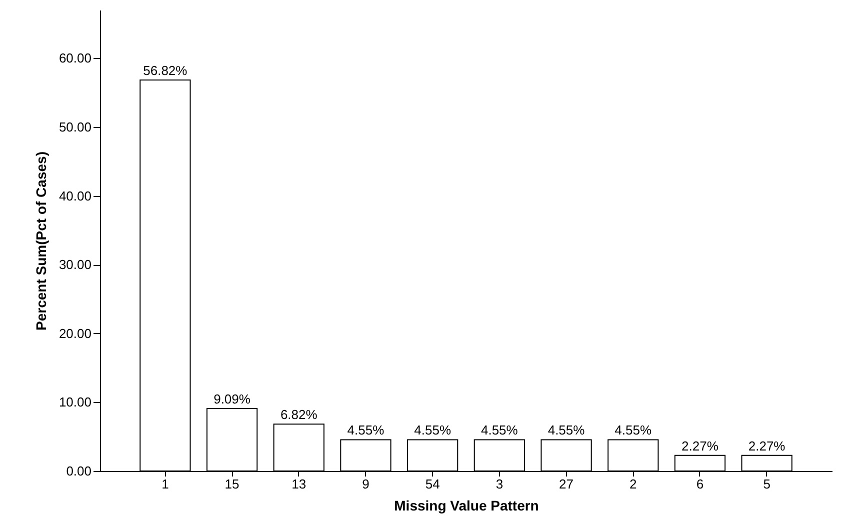 The width and height of the screenshot is (854, 529). I want to click on x-tick-label: 54, so click(432, 484).